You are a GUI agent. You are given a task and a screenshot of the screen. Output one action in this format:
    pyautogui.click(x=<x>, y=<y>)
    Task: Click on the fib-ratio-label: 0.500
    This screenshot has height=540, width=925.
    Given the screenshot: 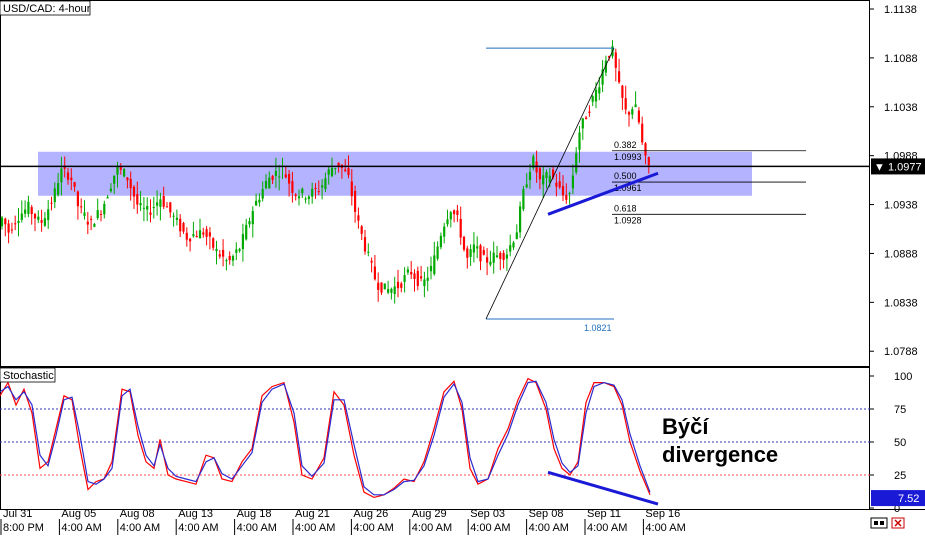 What is the action you would take?
    pyautogui.click(x=625, y=176)
    